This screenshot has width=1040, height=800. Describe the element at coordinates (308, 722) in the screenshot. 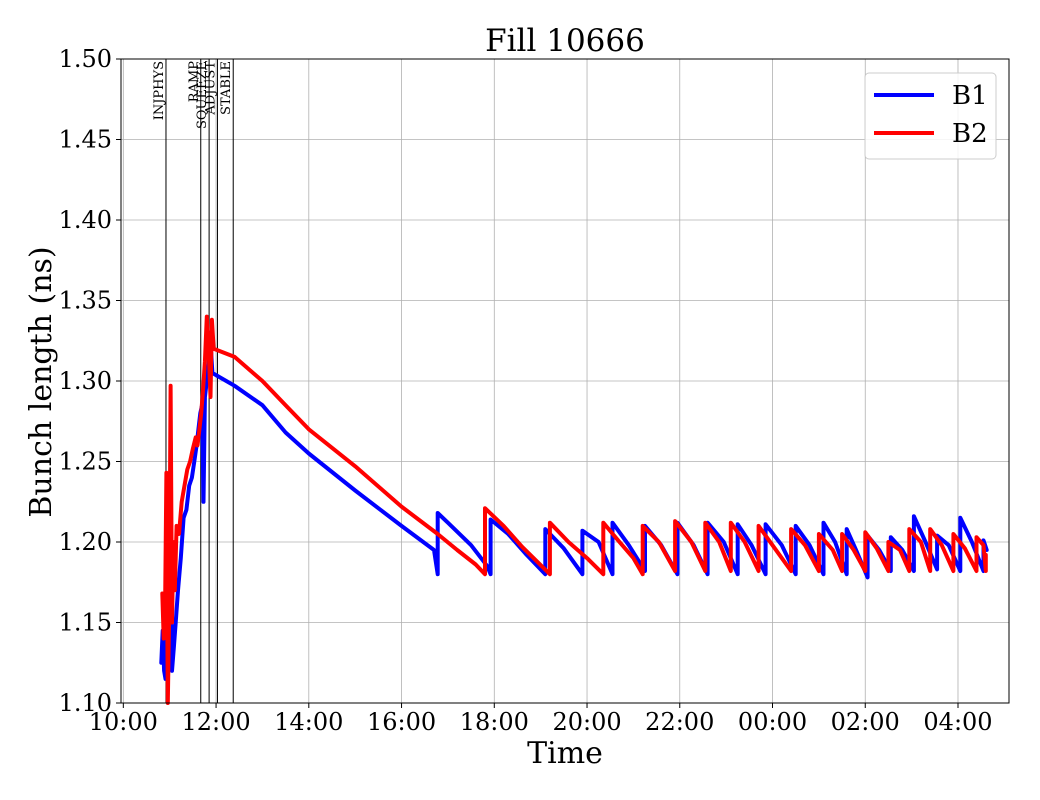

I see `x-tick-label: 14:00` at that location.